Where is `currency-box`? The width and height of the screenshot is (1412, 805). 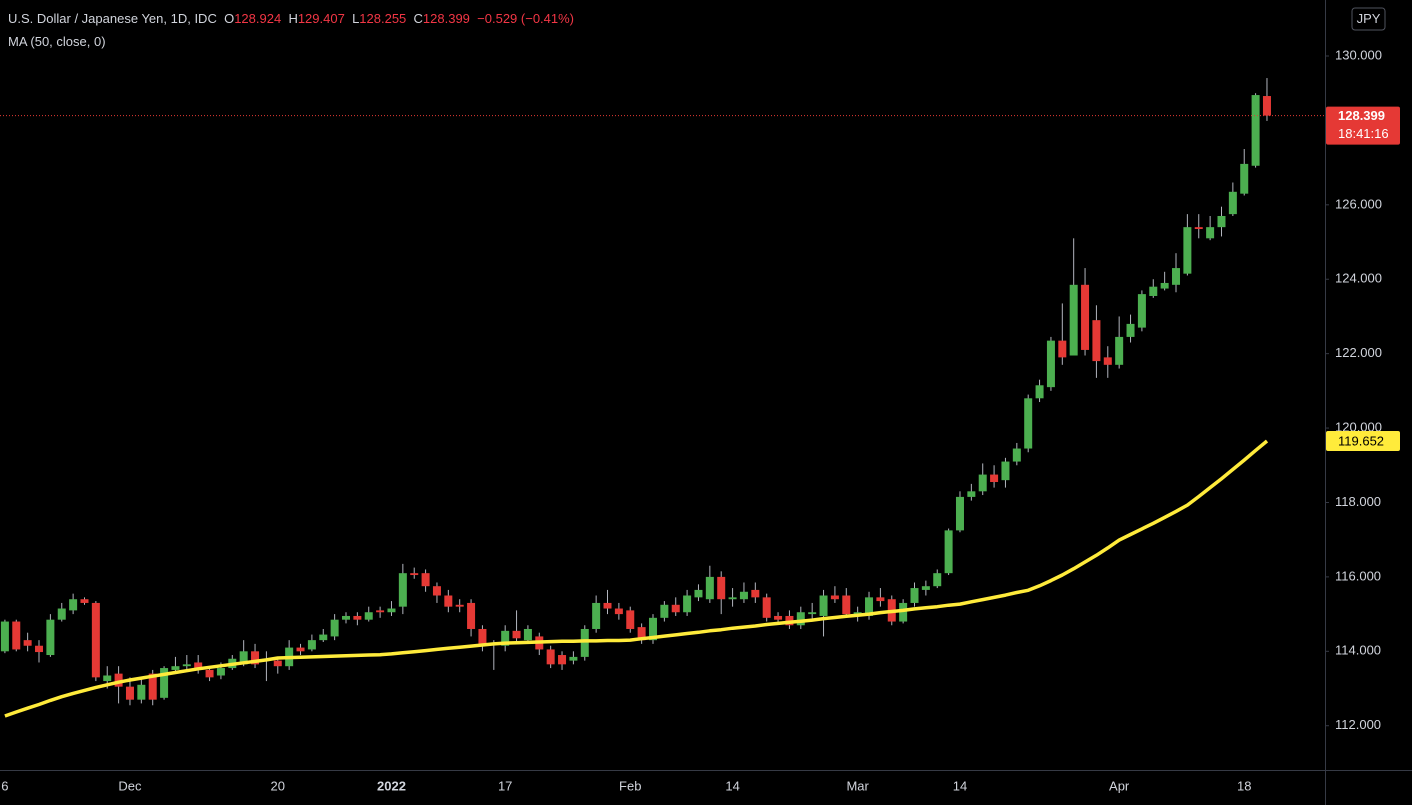 currency-box is located at coordinates (1368, 19).